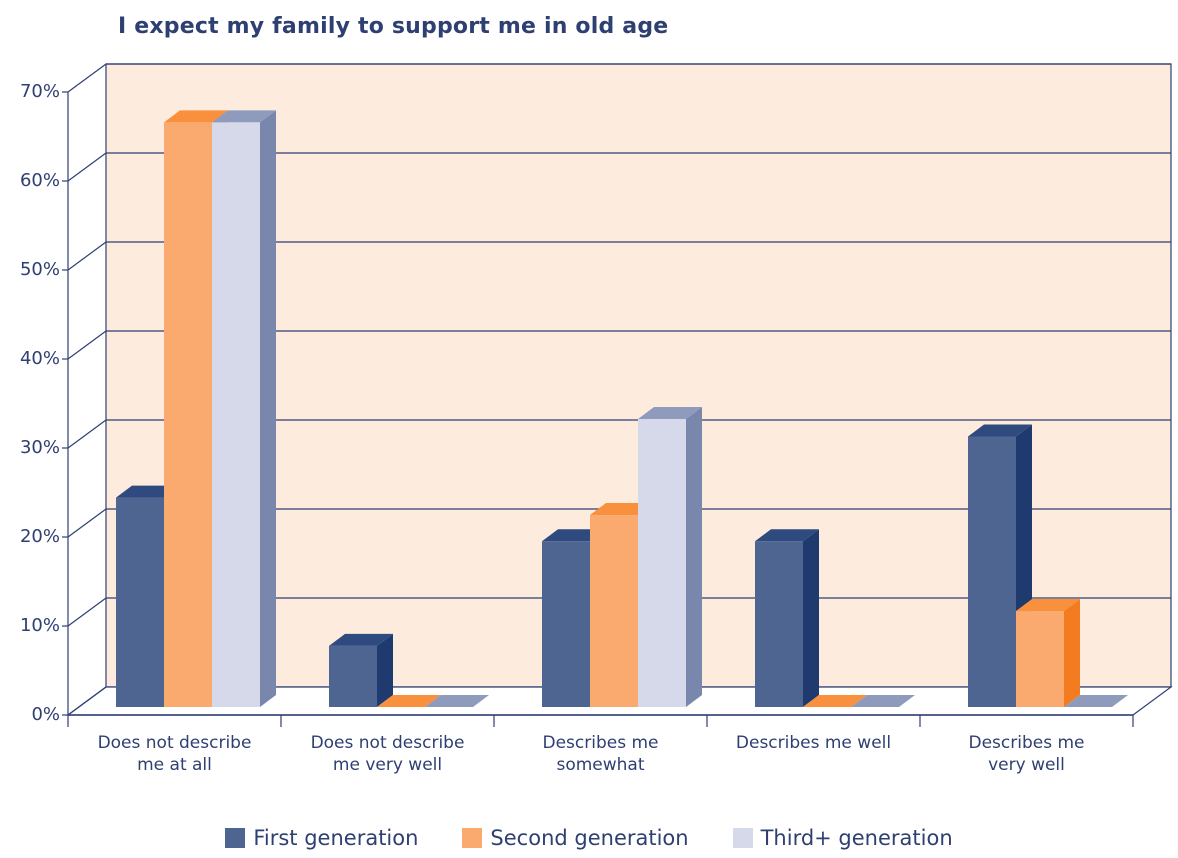 The image size is (1178, 858). I want to click on y-tick-label: 30%, so click(39, 447).